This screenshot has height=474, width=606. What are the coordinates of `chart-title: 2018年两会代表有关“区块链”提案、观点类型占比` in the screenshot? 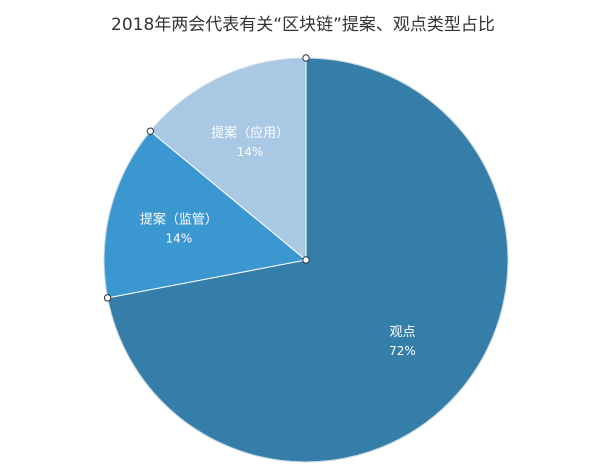 It's located at (303, 25).